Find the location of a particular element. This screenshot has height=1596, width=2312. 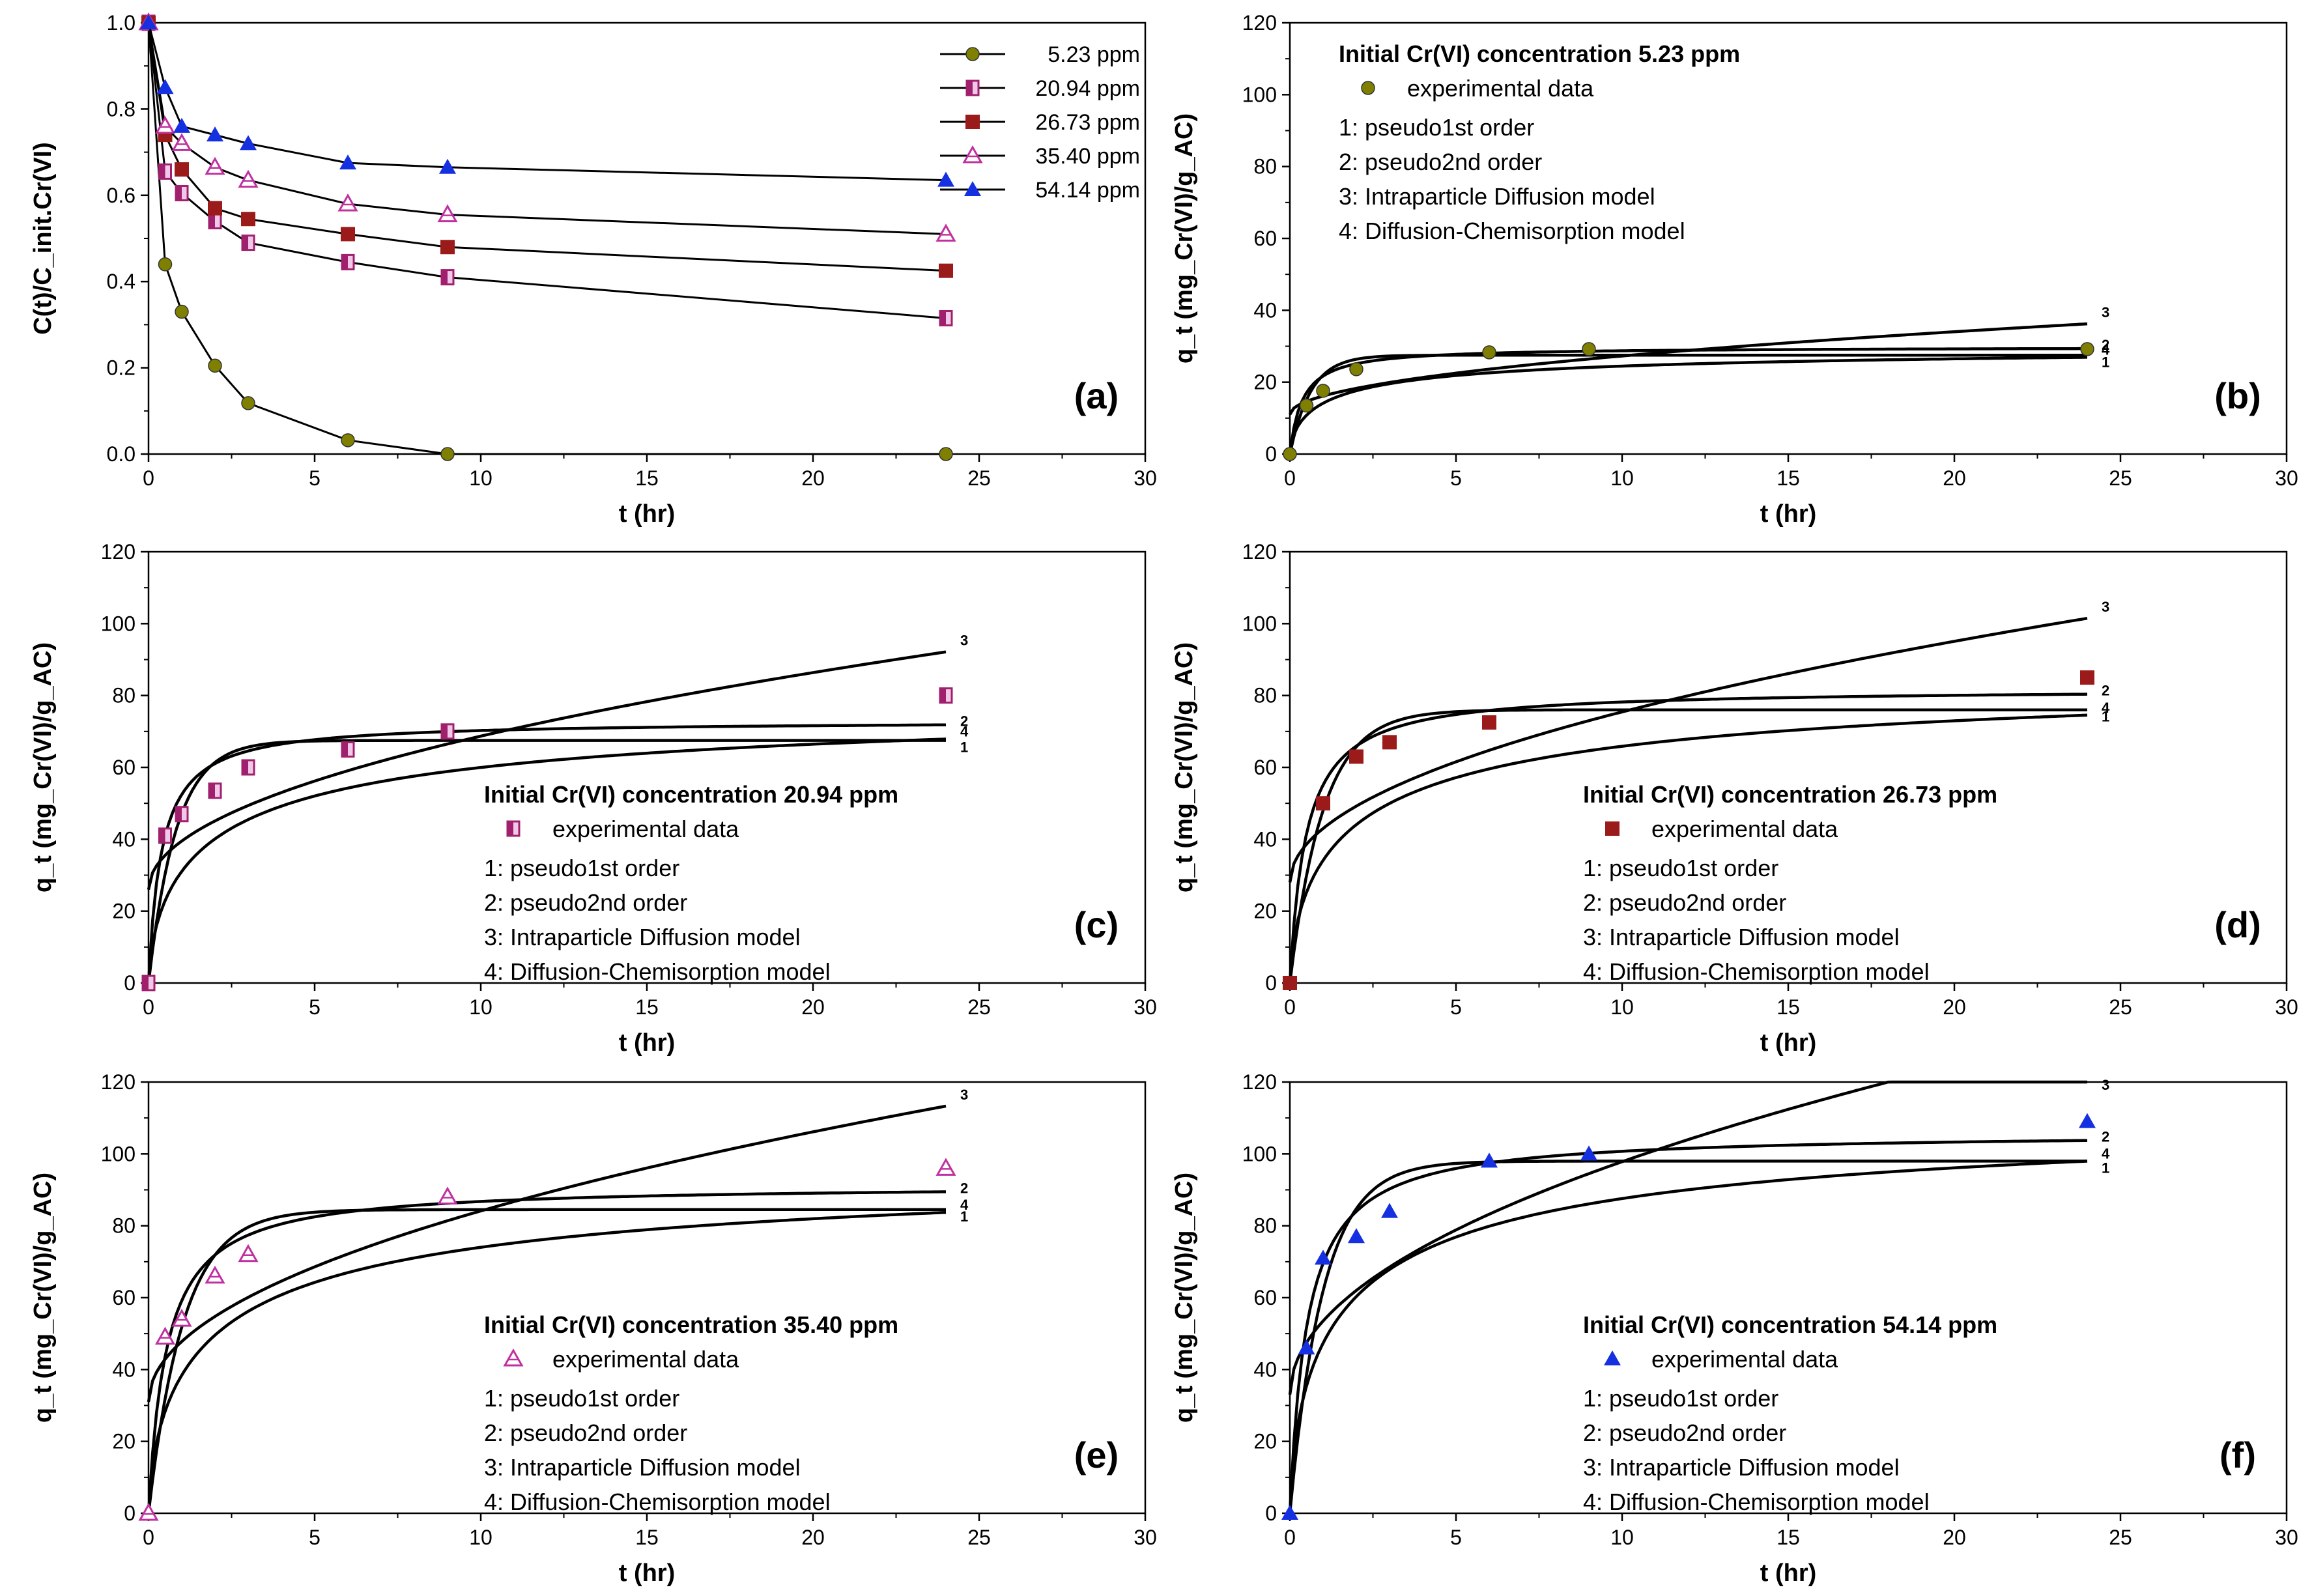

legend-entry: 20.94 ppm is located at coordinates (1087, 89).